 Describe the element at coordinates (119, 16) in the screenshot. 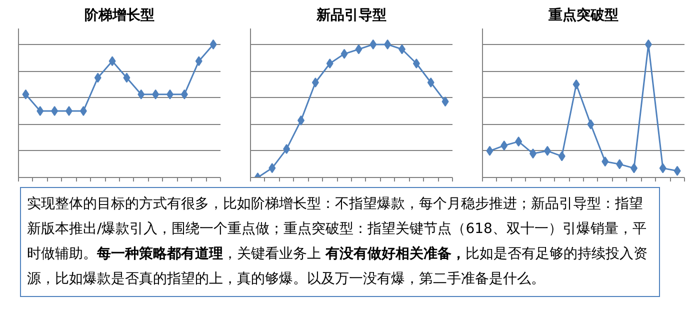

I see `chart-title: 阶梯增长型` at that location.